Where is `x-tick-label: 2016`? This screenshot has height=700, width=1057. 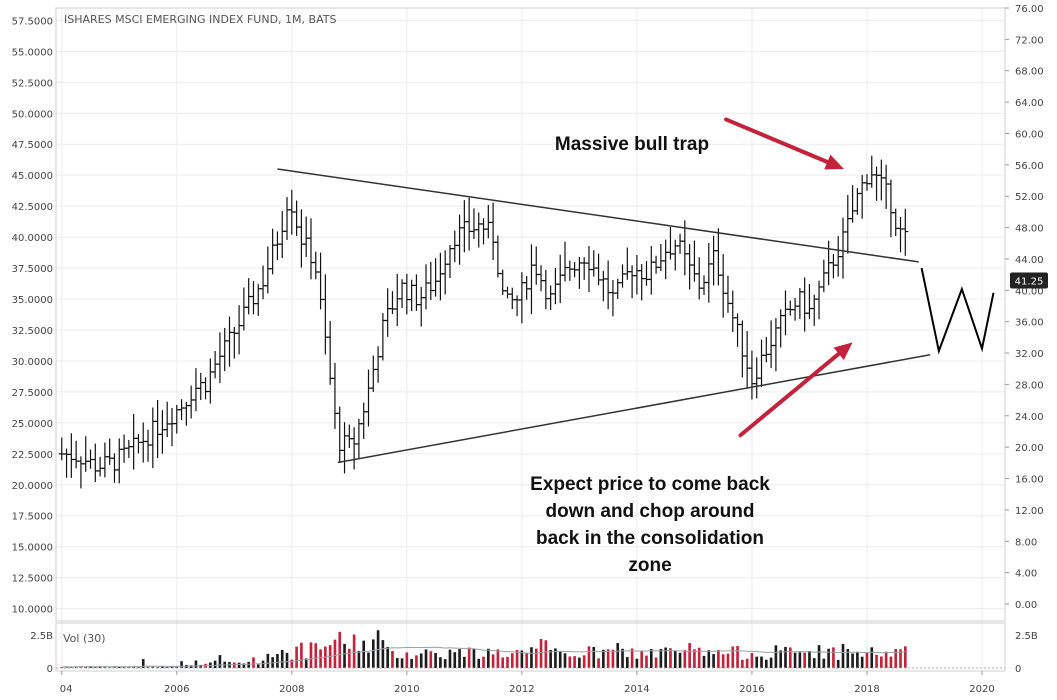 x-tick-label: 2016 is located at coordinates (751, 689).